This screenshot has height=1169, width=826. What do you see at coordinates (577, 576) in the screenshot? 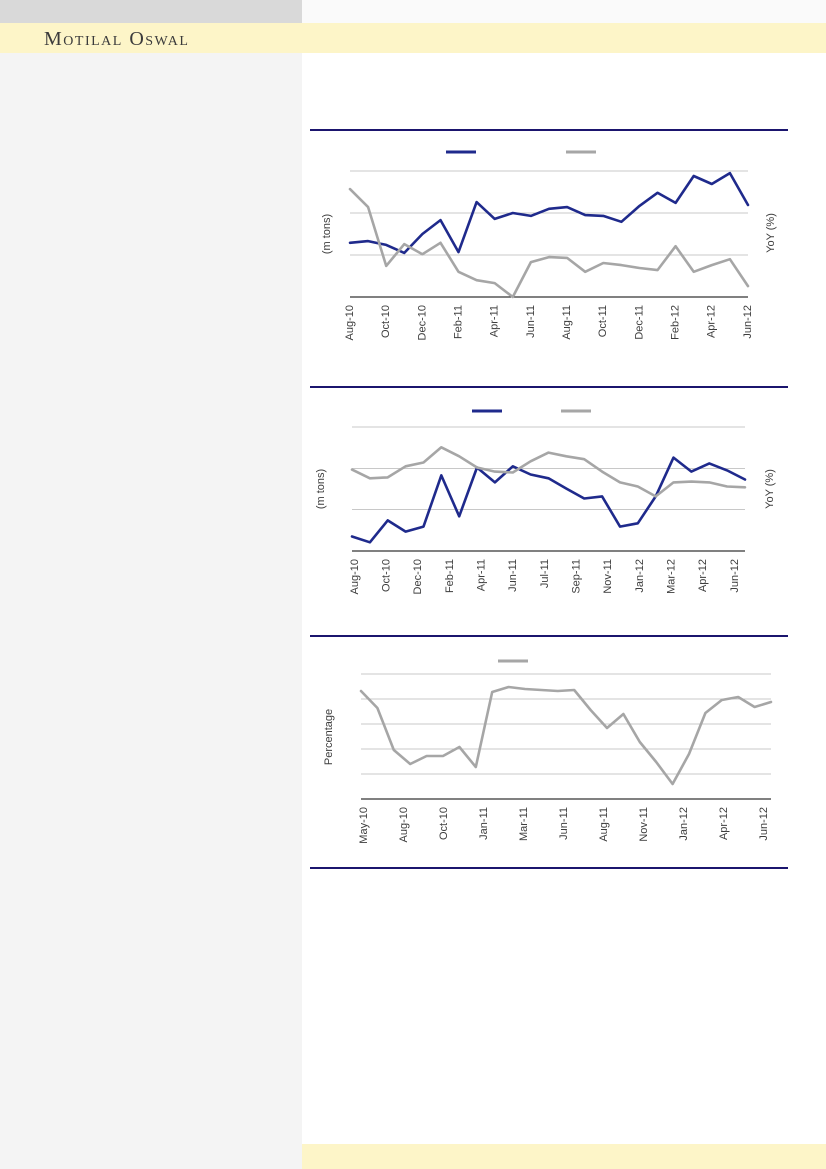
I see `x-axis-tick-label: Sep-11` at bounding box center [577, 576].